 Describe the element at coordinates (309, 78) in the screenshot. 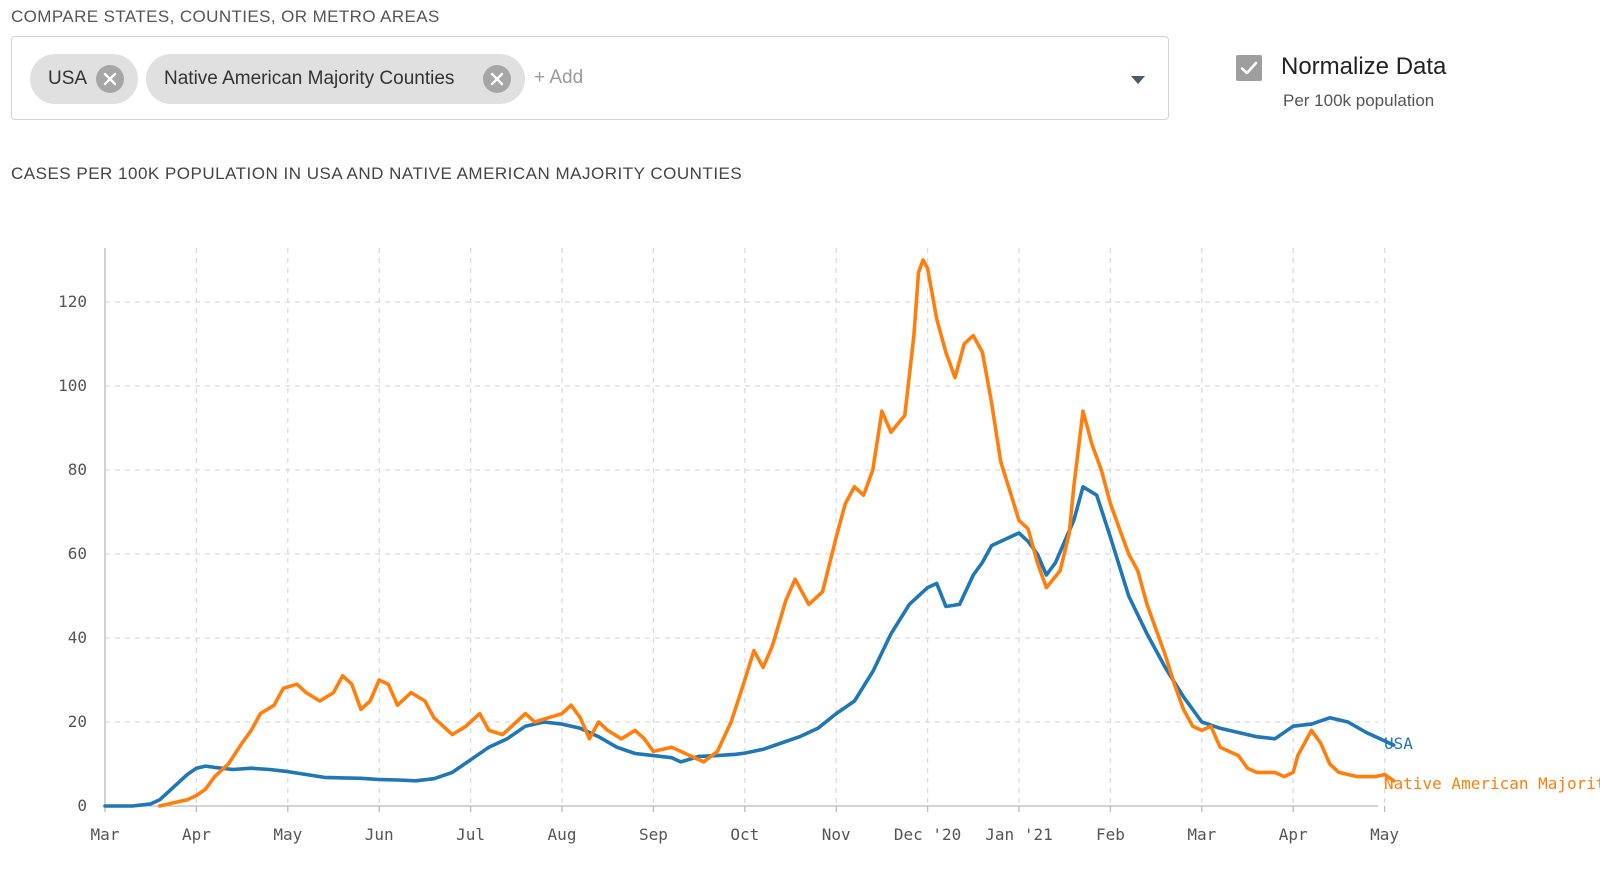

I see `chip-label: Native American Majority Counties` at that location.